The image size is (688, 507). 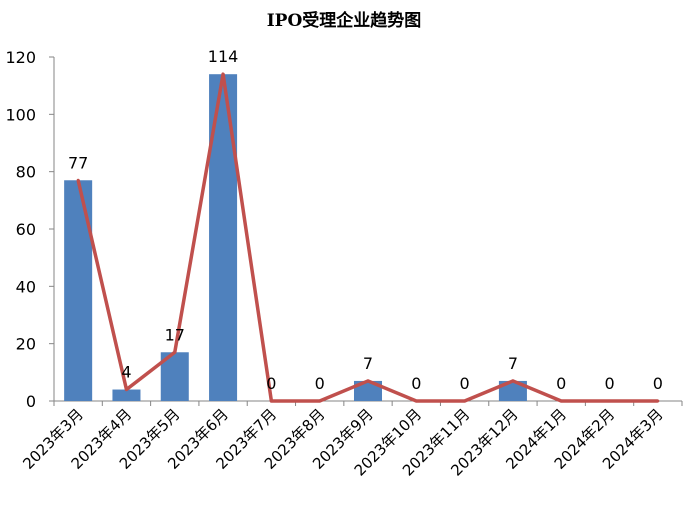 What do you see at coordinates (223, 56) in the screenshot?
I see `data-label: 114` at bounding box center [223, 56].